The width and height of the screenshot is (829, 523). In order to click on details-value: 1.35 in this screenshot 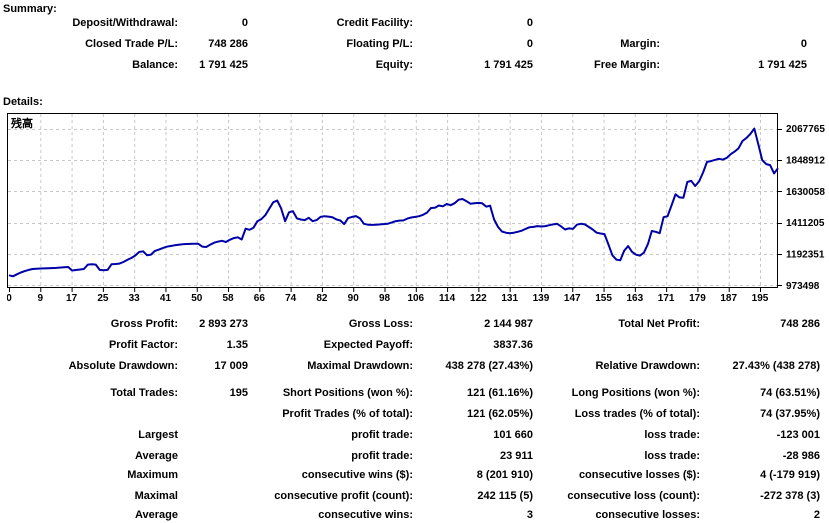, I will do `click(237, 345)`.